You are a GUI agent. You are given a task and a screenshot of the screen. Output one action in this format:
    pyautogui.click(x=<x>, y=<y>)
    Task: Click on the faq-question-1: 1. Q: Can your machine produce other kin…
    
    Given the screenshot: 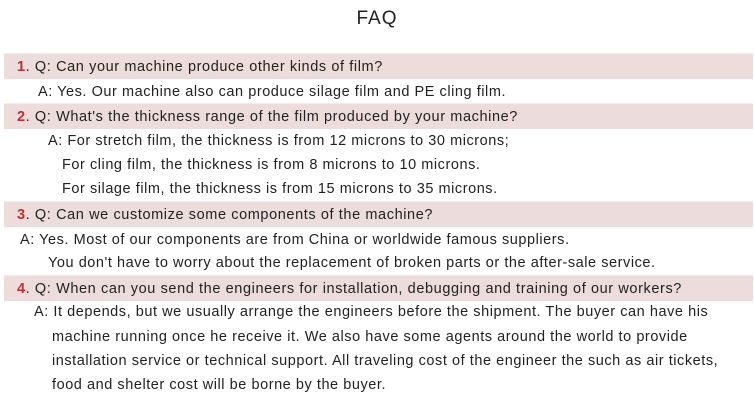 What is the action you would take?
    pyautogui.click(x=378, y=66)
    